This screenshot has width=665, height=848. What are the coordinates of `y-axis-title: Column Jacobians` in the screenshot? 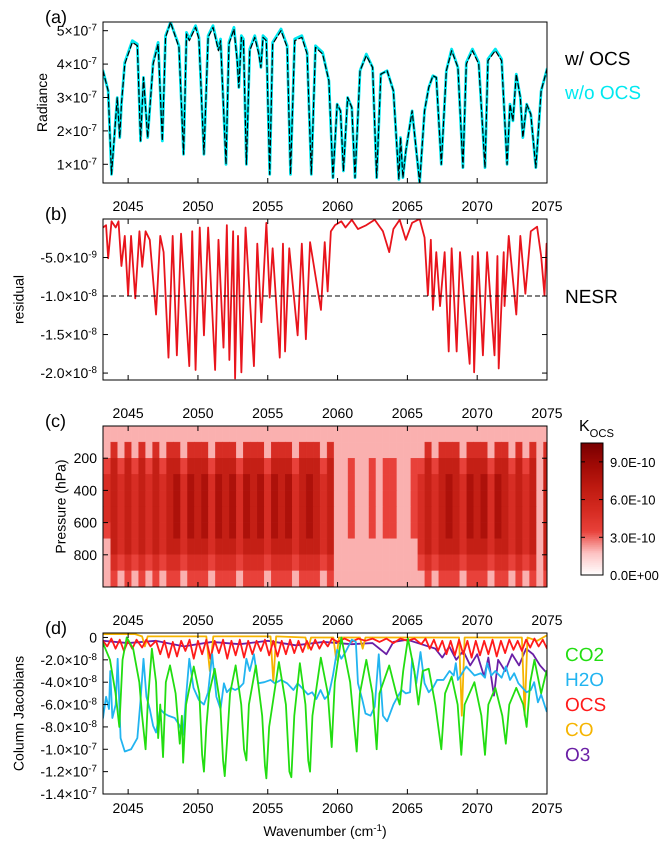 It's located at (18, 714).